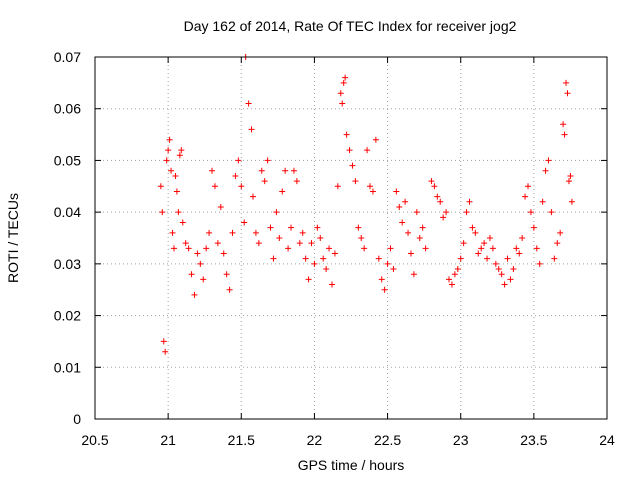  What do you see at coordinates (67, 367) in the screenshot?
I see `y-tick-label: 0.01` at bounding box center [67, 367].